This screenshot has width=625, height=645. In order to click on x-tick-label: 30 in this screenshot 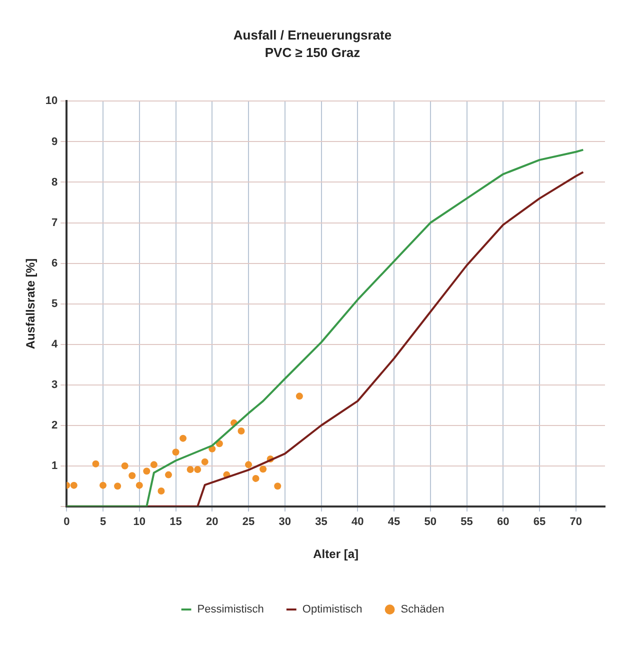, I will do `click(285, 522)`.